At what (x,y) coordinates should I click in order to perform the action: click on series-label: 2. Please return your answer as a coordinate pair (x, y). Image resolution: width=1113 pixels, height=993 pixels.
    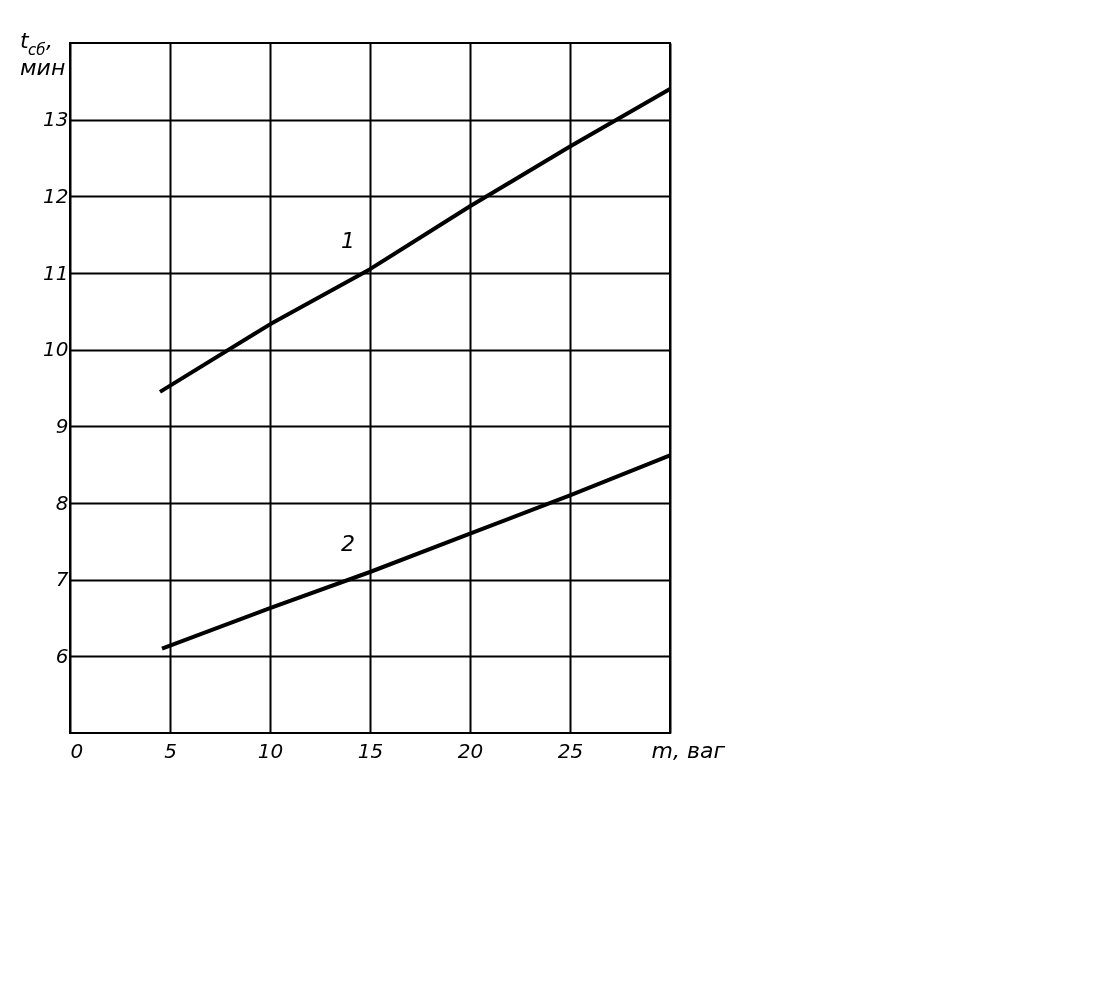
    Looking at the image, I should click on (348, 543).